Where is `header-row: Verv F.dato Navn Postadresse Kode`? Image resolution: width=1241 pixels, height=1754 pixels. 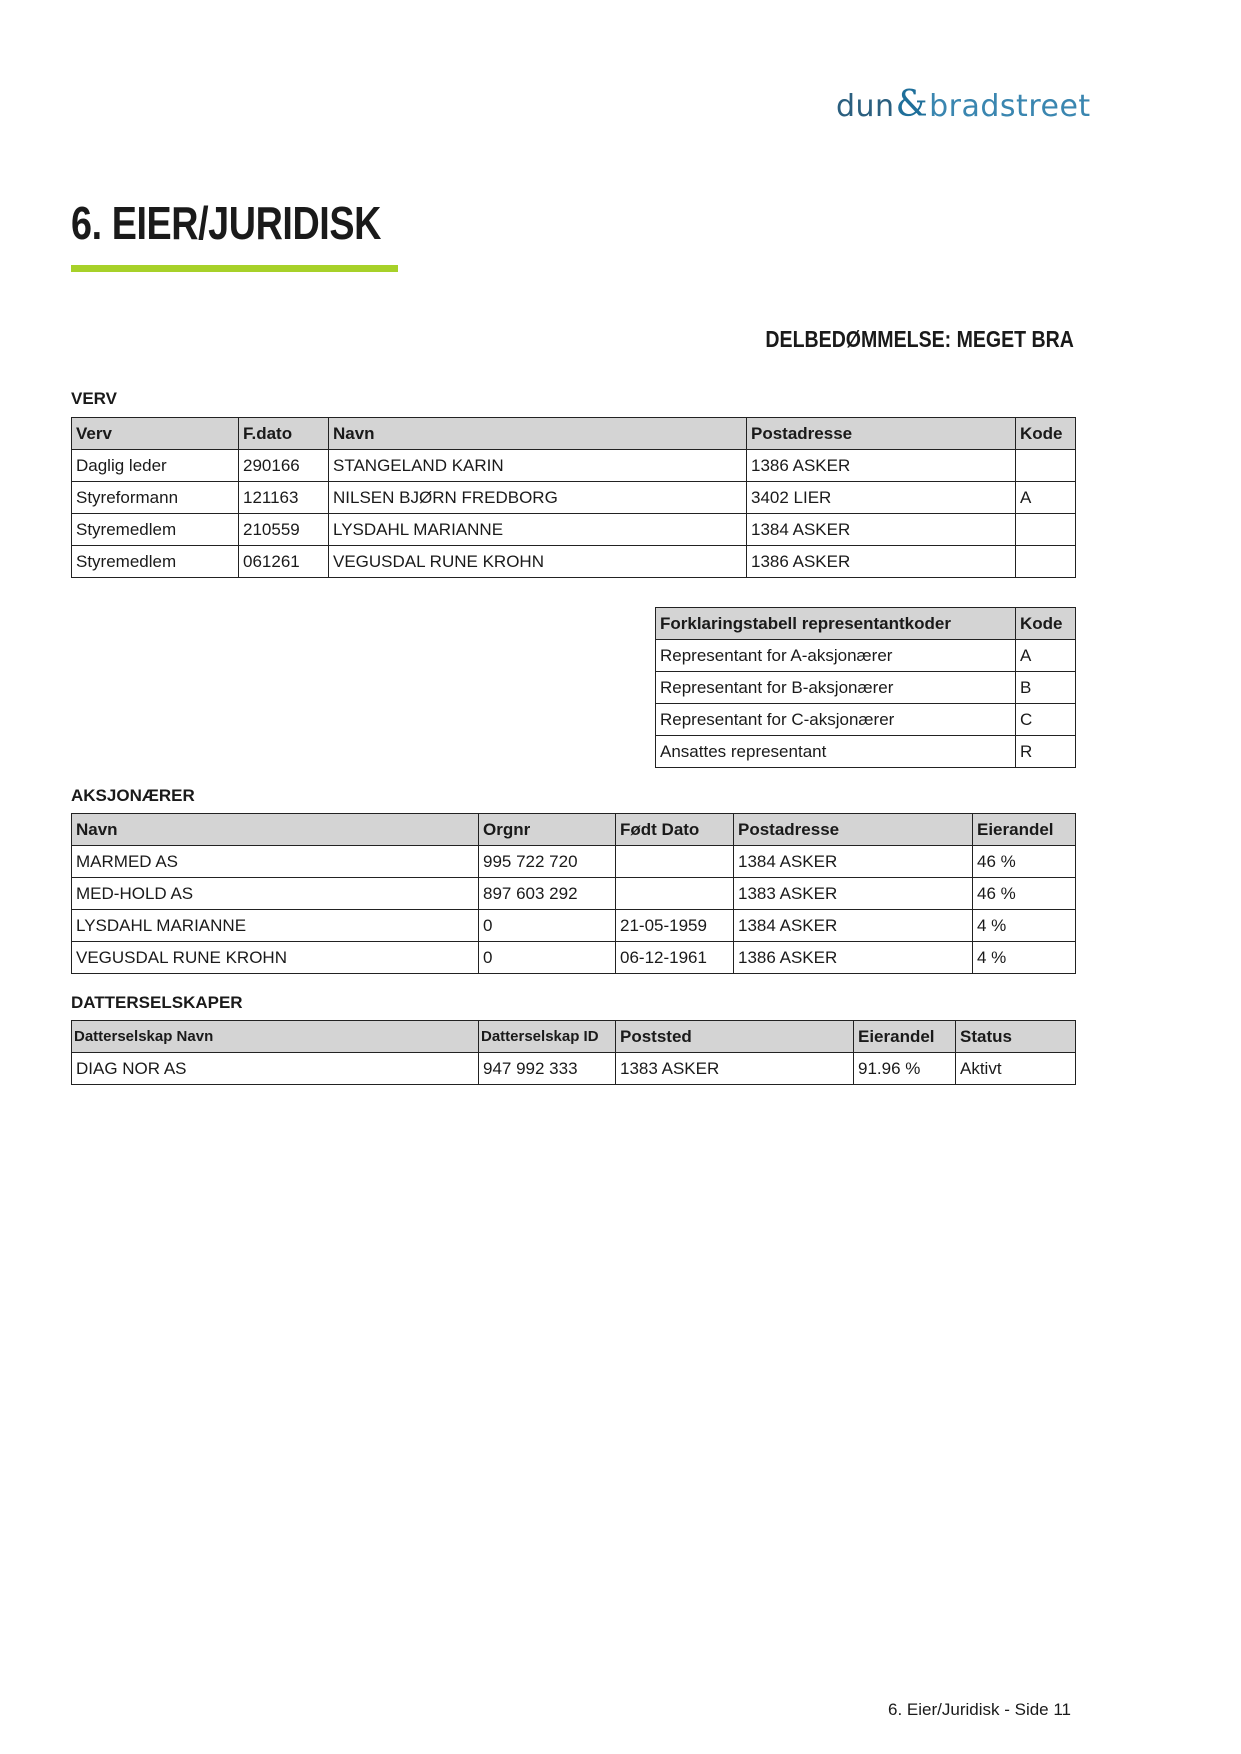 header-row: Verv F.dato Navn Postadresse Kode is located at coordinates (573, 433).